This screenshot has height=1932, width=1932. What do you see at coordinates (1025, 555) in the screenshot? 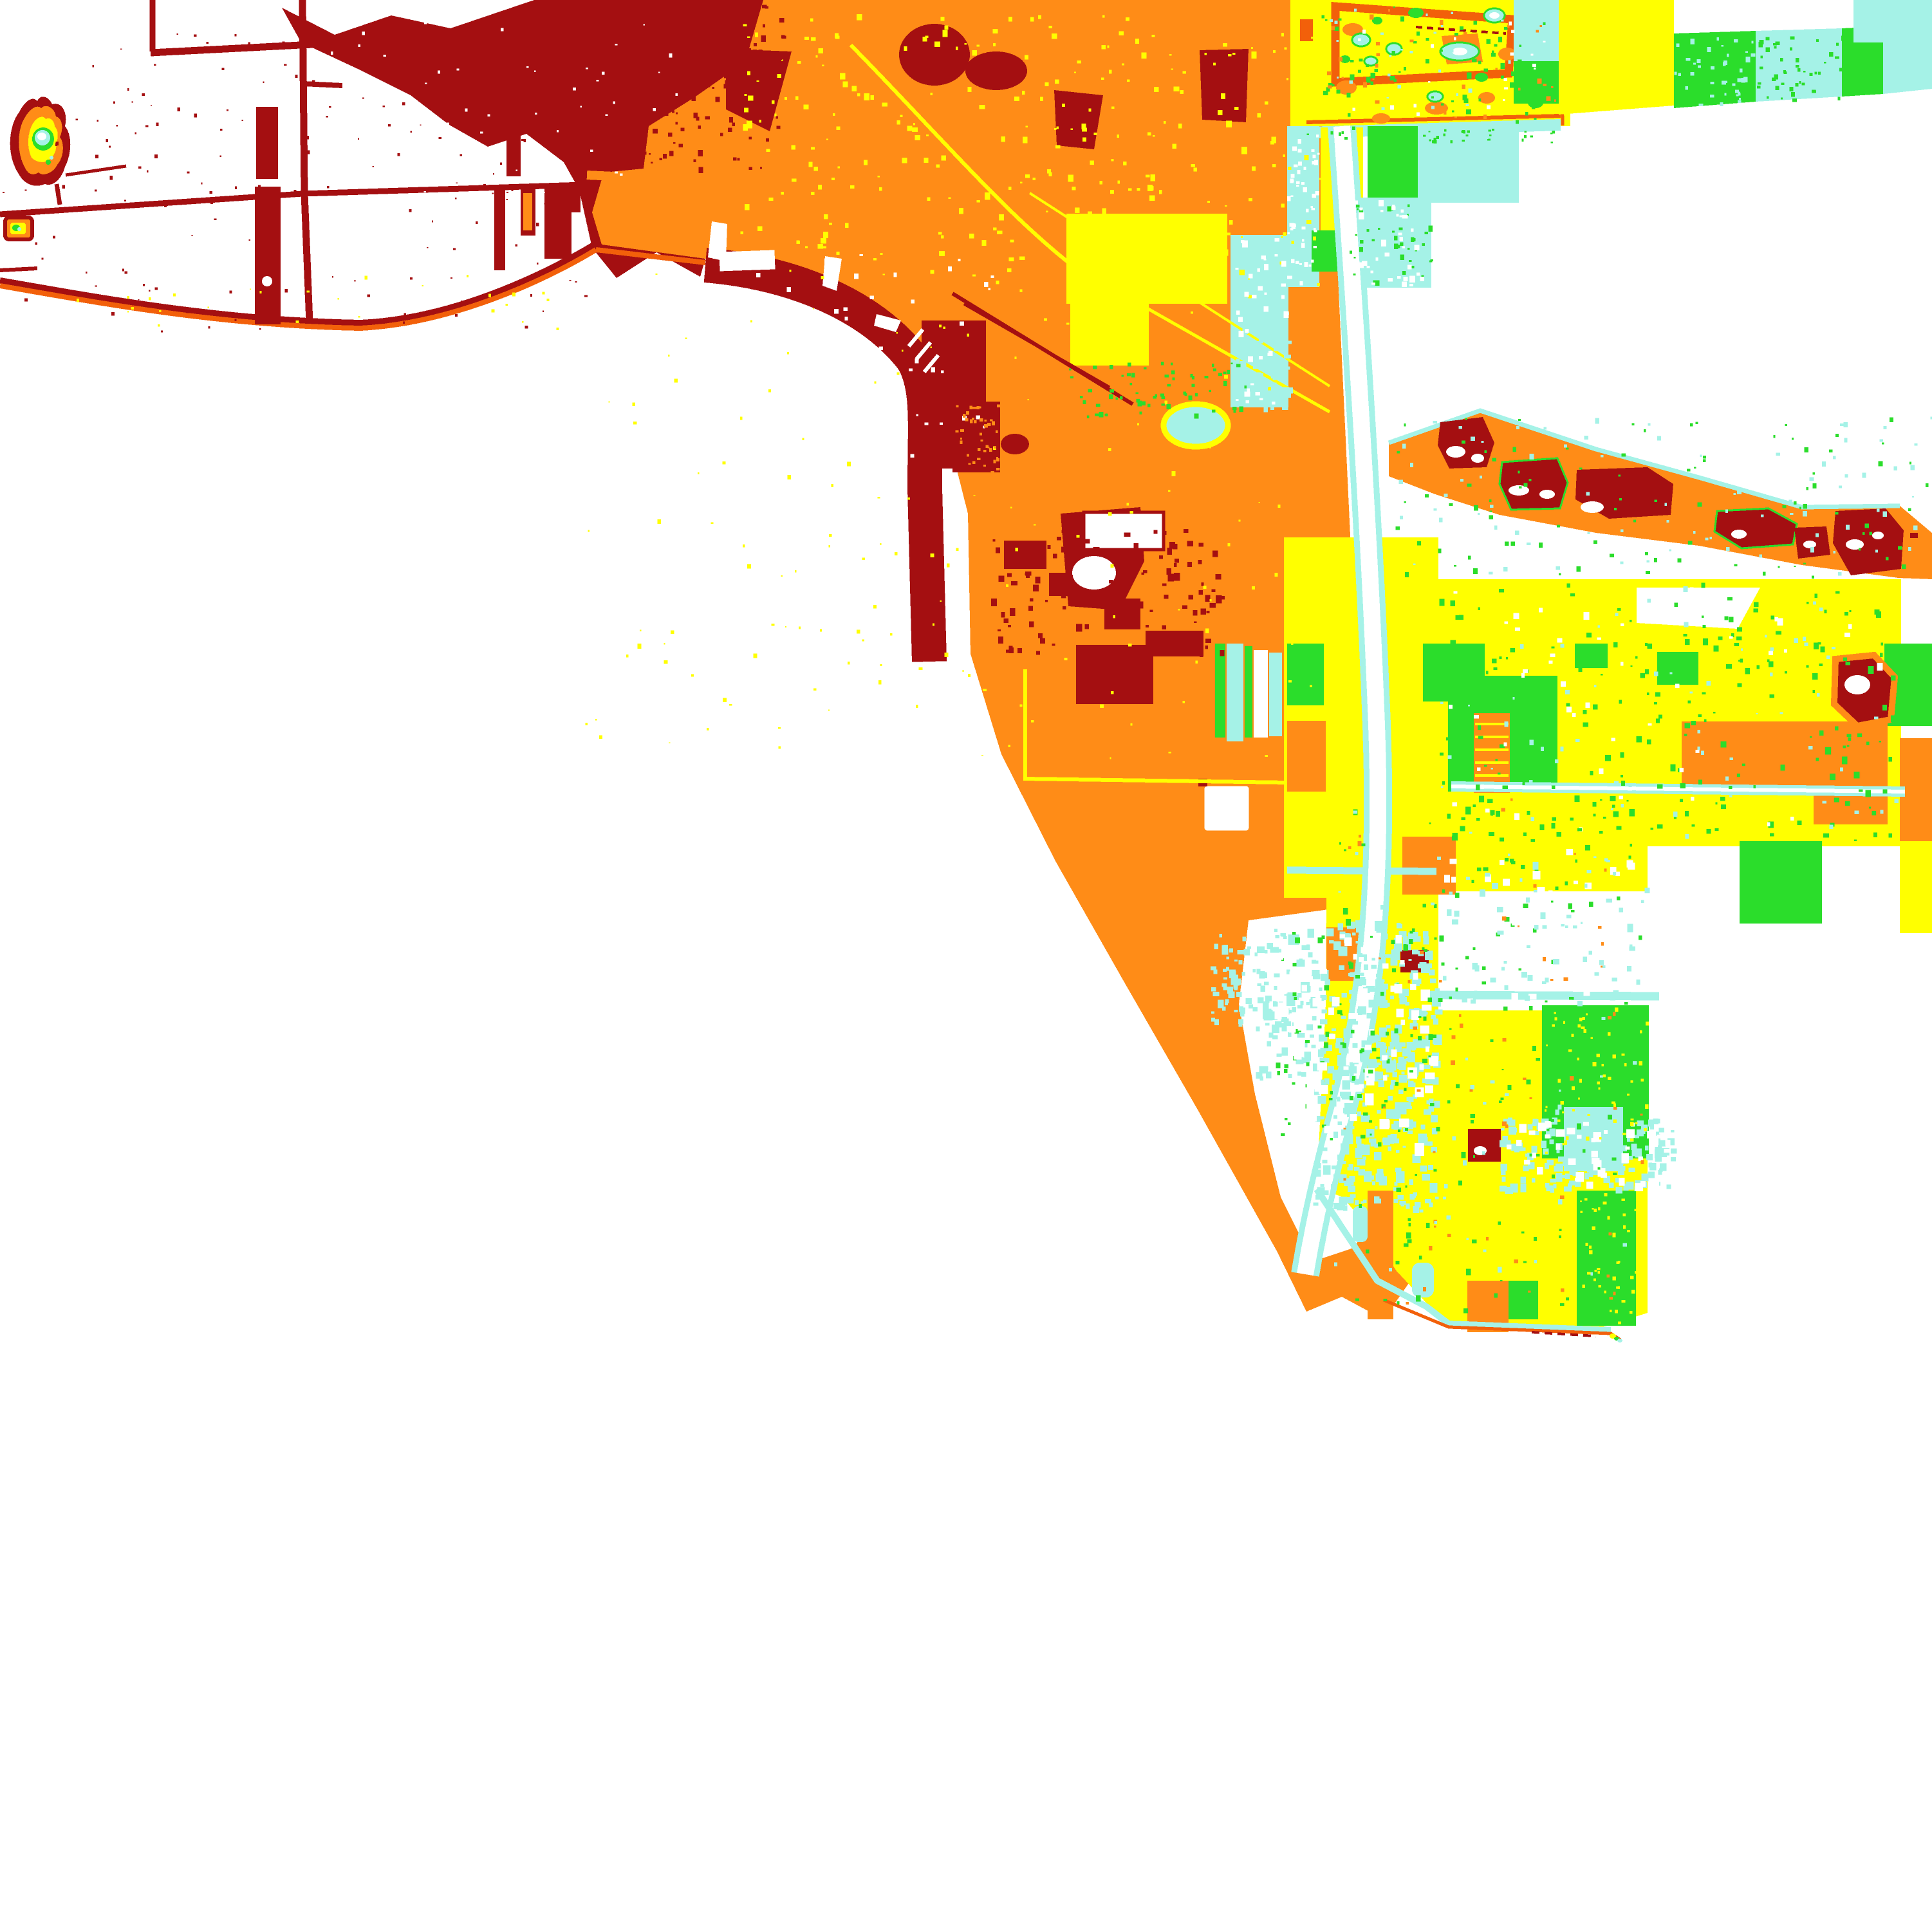
I see `dark-red-shore-fragment-a` at bounding box center [1025, 555].